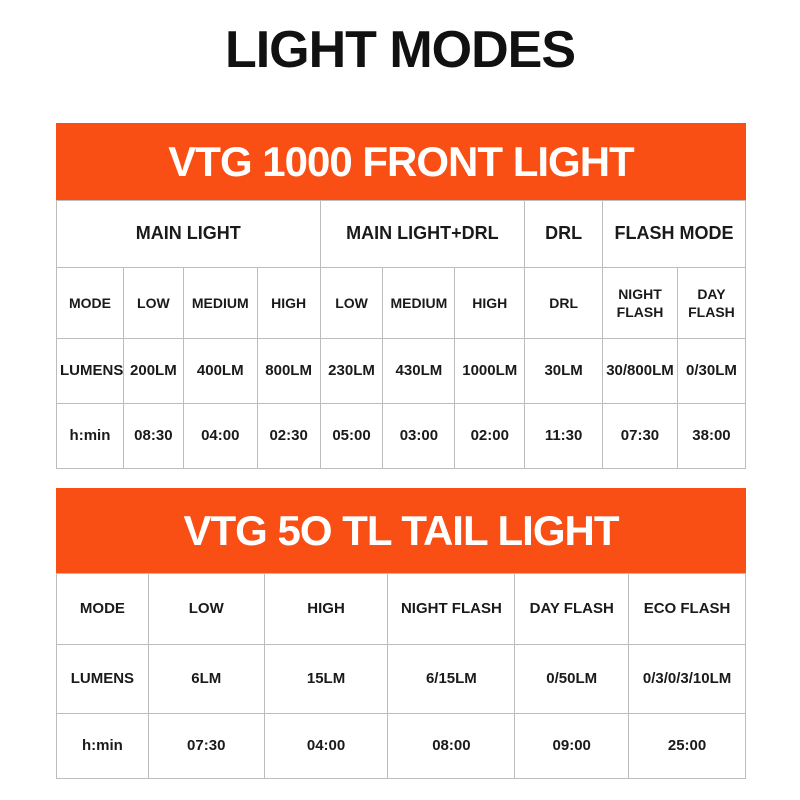 Image resolution: width=800 pixels, height=800 pixels. Describe the element at coordinates (564, 303) in the screenshot. I see `column-header-drl: DRL` at that location.